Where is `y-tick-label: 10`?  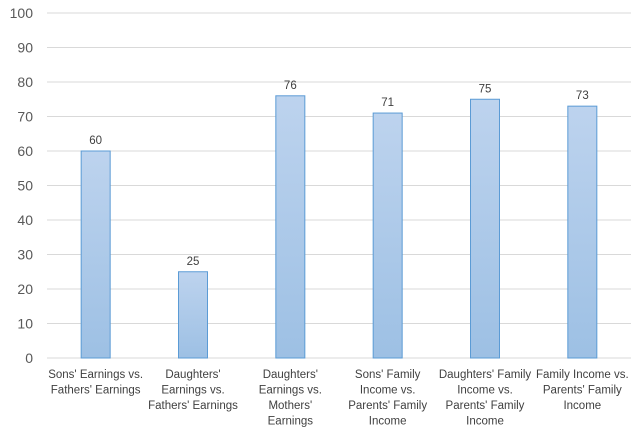 y-tick-label: 10 is located at coordinates (25, 324).